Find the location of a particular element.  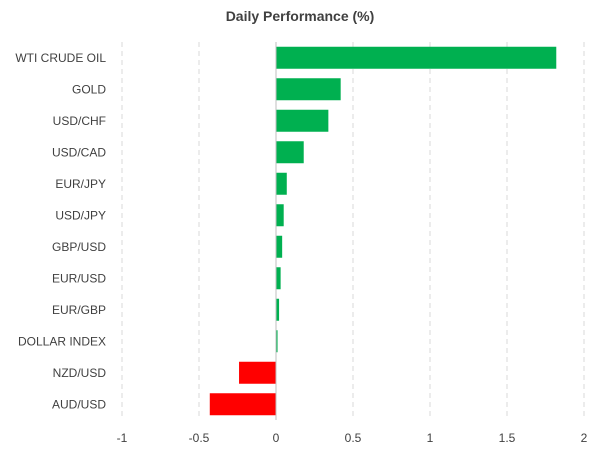

category-label: USD/JPY is located at coordinates (80, 215).